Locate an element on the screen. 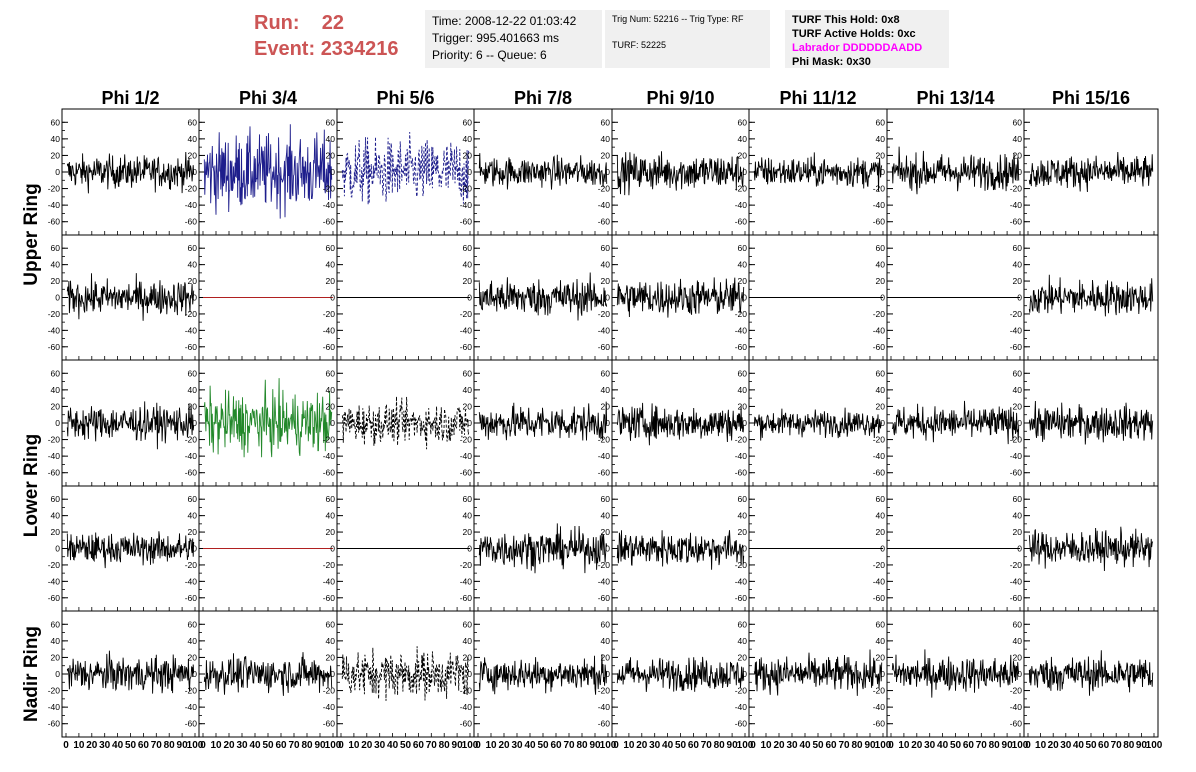 The width and height of the screenshot is (1196, 772). x-tick-label: 10 is located at coordinates (491, 745).